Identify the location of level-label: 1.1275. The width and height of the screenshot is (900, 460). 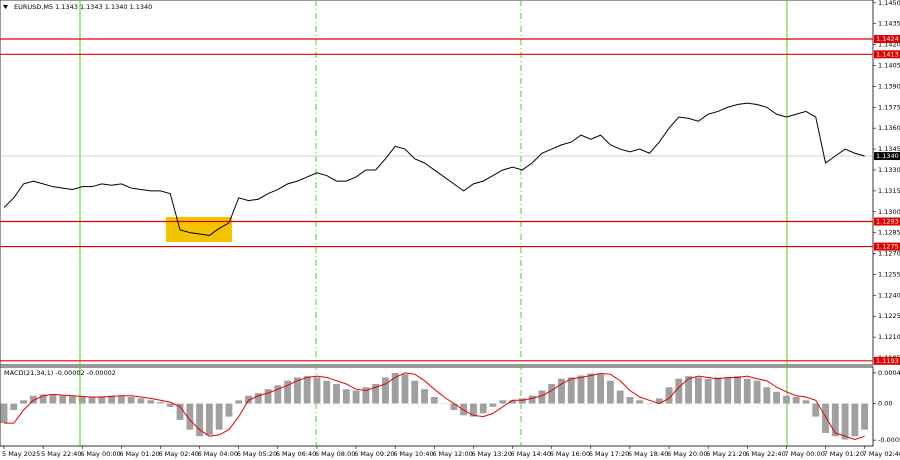
(887, 247).